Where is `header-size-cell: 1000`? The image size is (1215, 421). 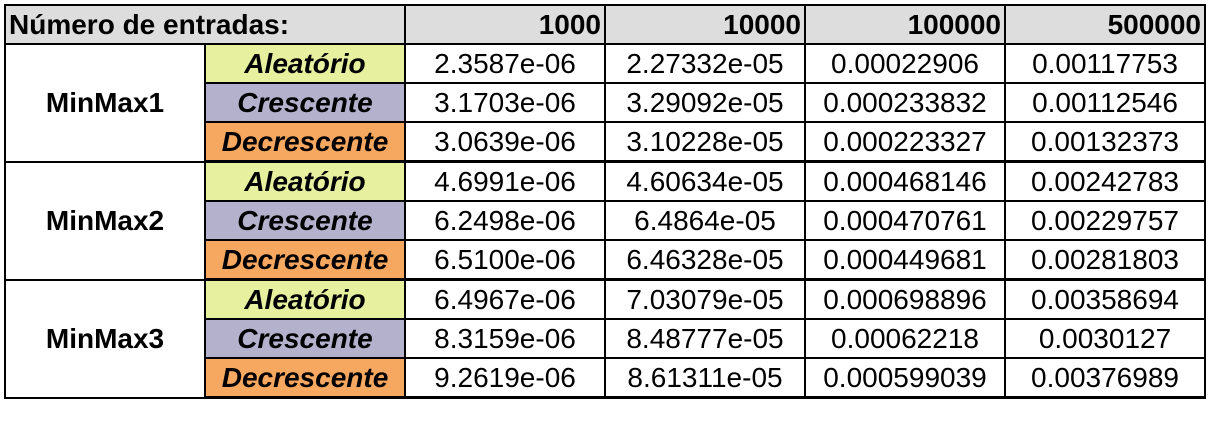
header-size-cell: 1000 is located at coordinates (505, 24).